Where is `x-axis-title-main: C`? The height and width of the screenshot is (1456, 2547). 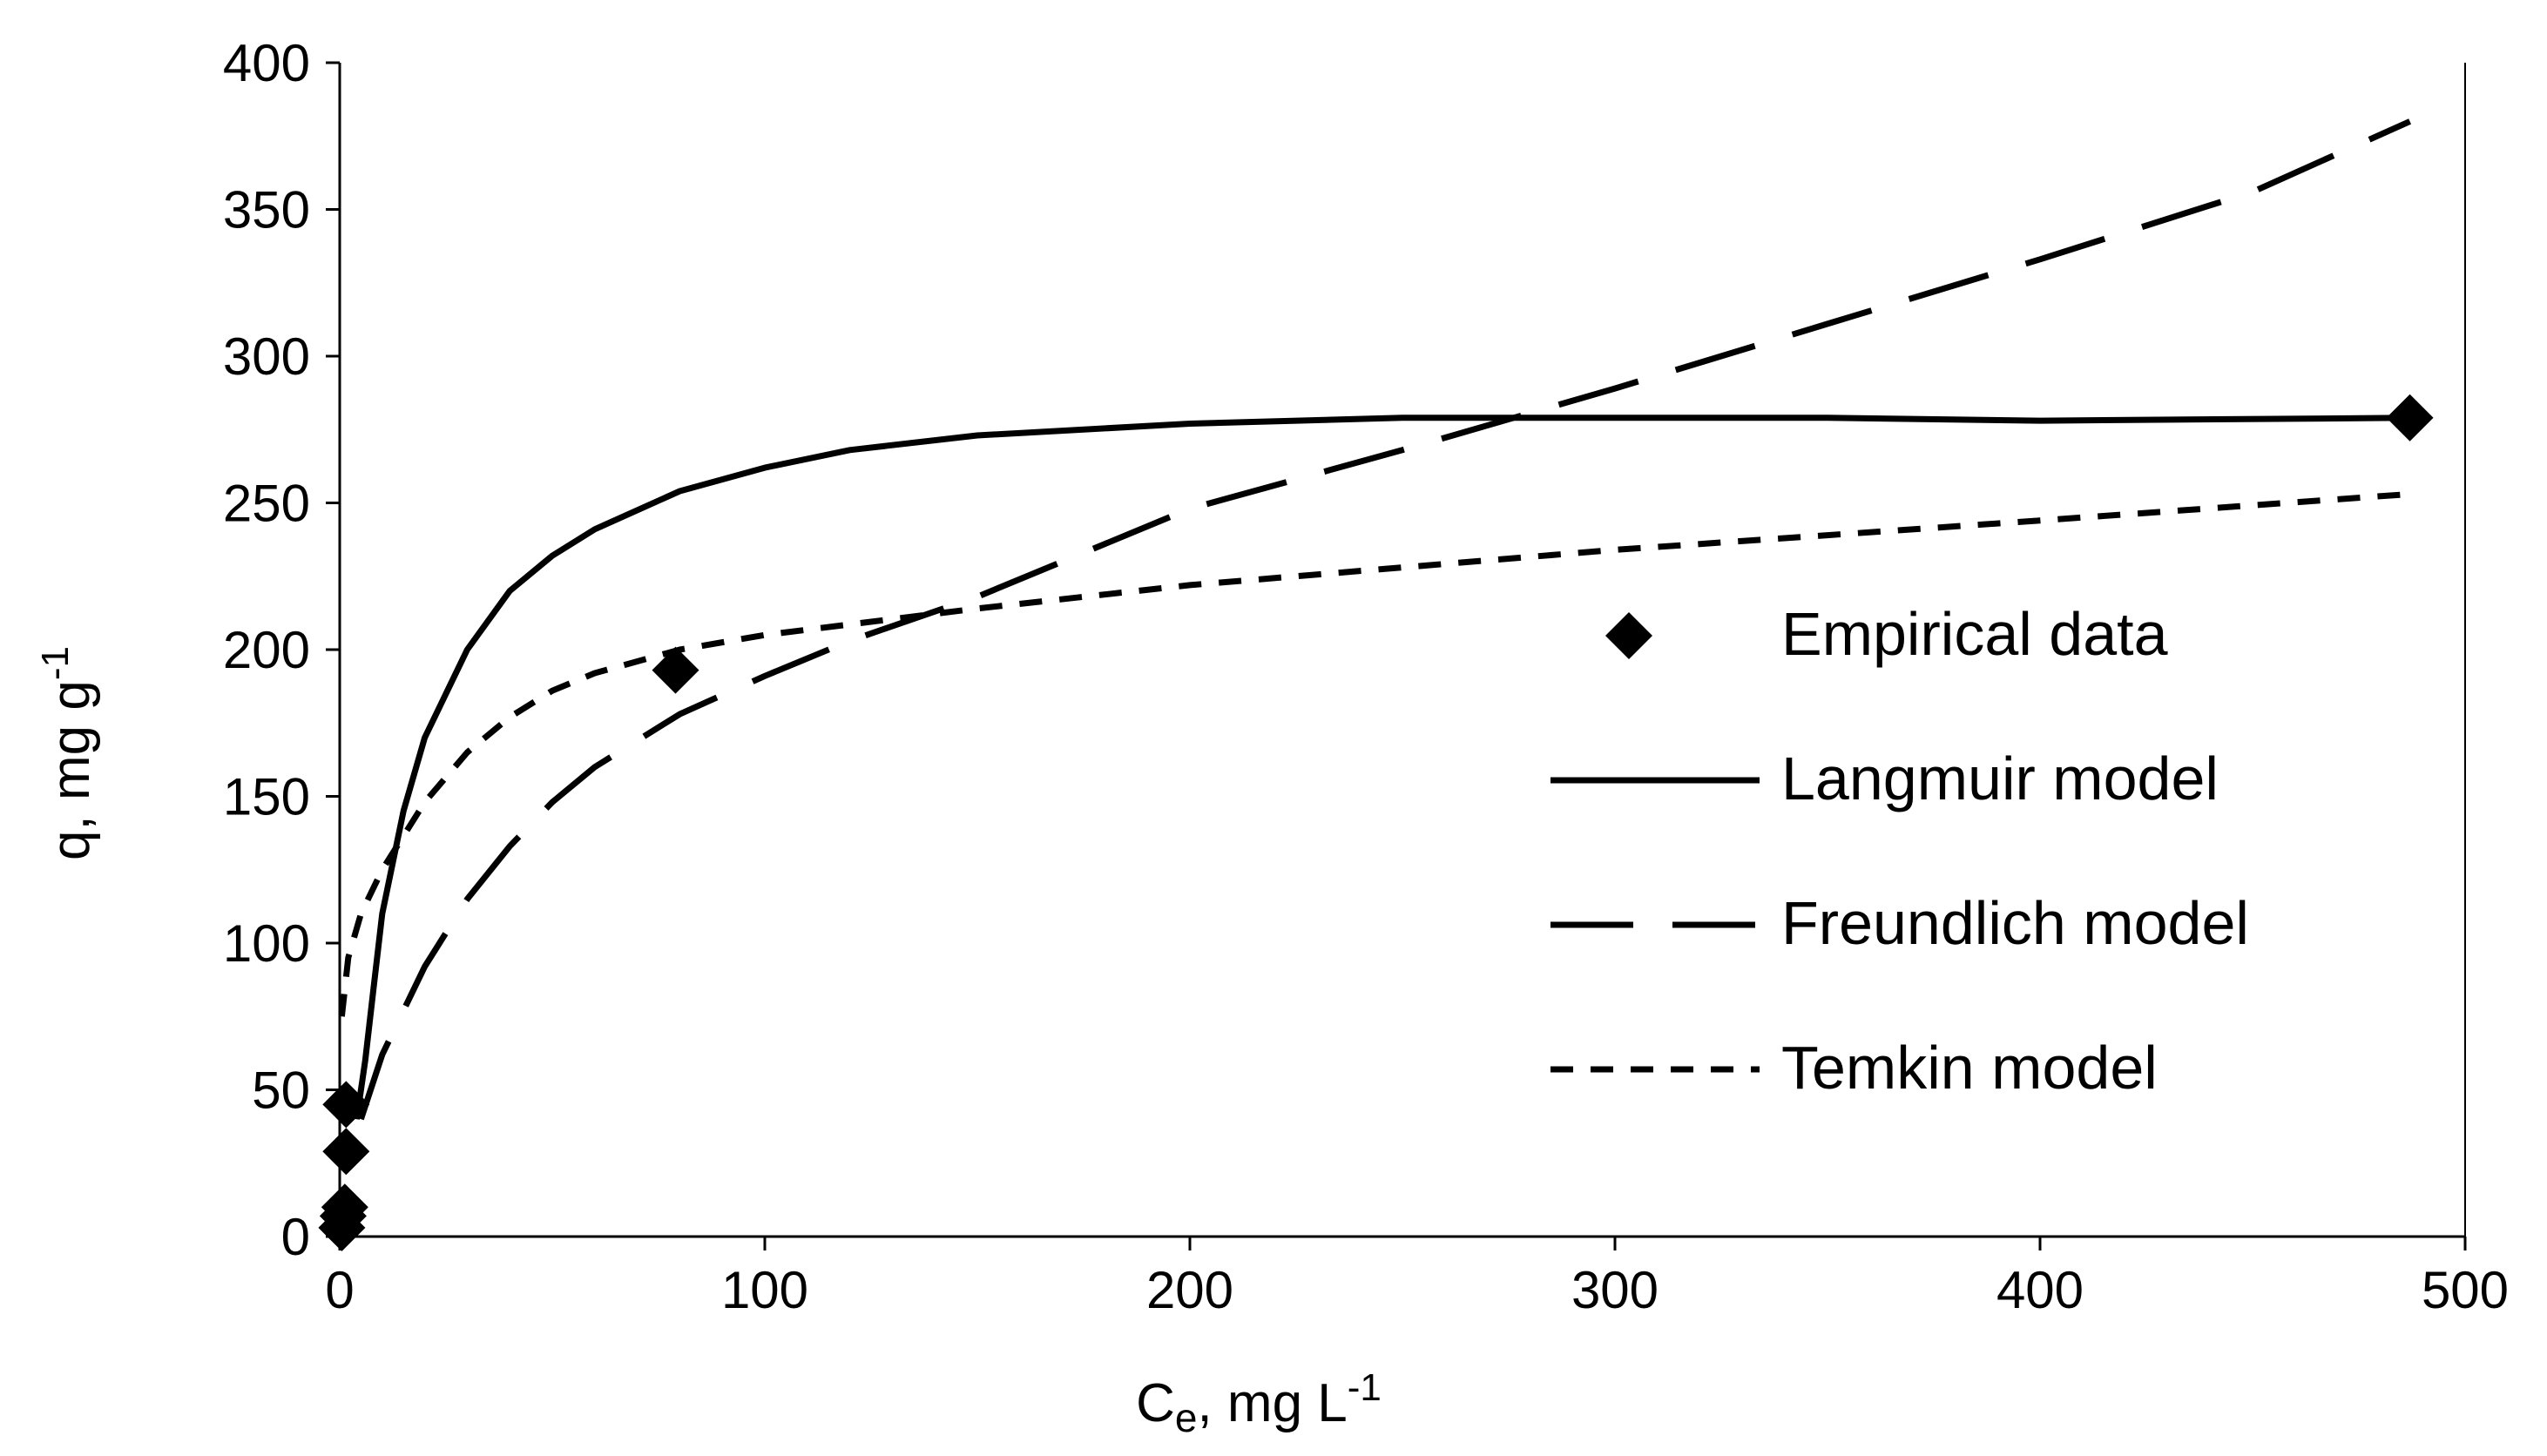 x-axis-title-main: C is located at coordinates (1155, 1403).